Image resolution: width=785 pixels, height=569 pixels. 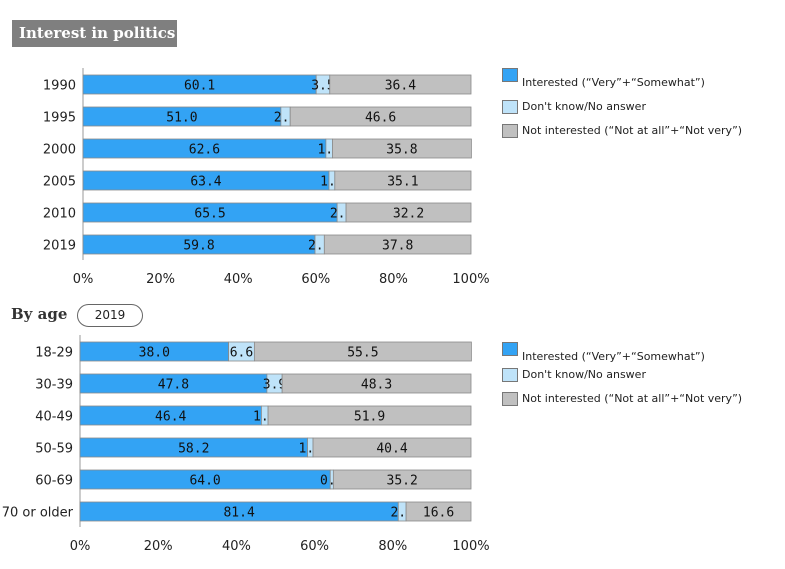 What do you see at coordinates (198, 246) in the screenshot?
I see `period-data-label: 59.8` at bounding box center [198, 246].